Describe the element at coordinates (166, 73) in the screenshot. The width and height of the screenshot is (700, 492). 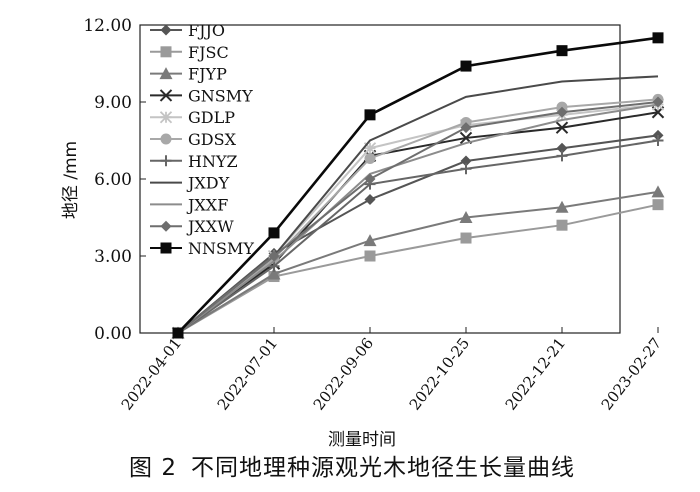
I see `legend-marker-fjyp` at that location.